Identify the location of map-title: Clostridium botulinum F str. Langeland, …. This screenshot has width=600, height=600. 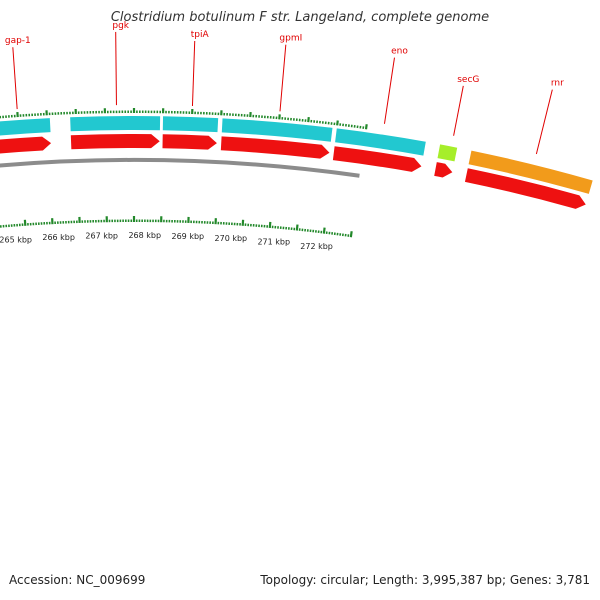
(300, 17).